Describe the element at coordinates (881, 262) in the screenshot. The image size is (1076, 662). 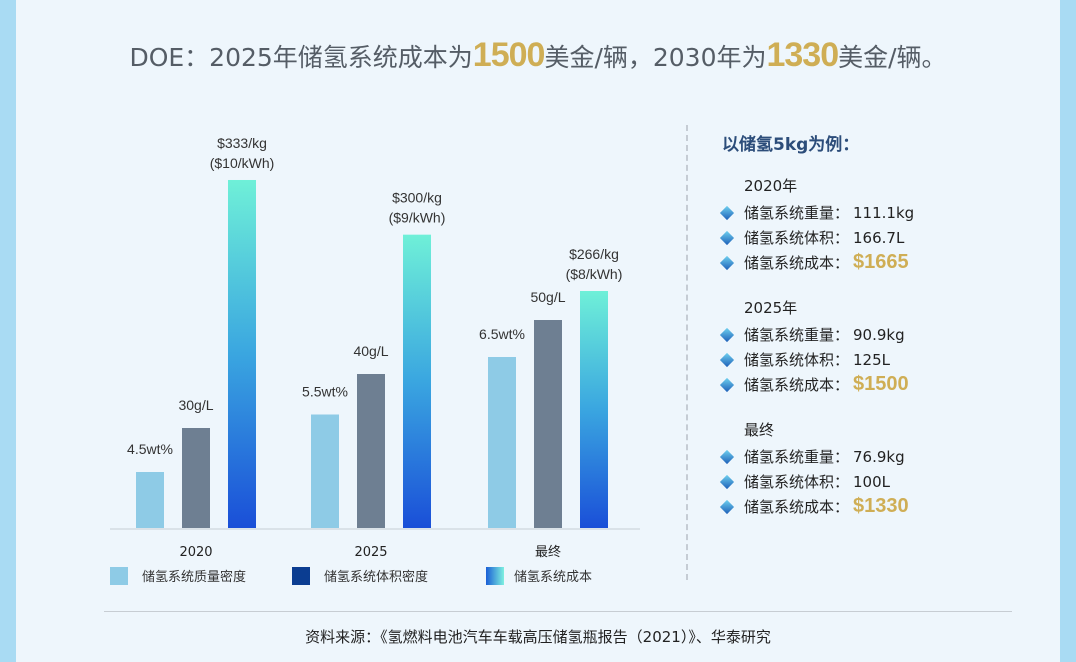
I see `row-value: $1665` at that location.